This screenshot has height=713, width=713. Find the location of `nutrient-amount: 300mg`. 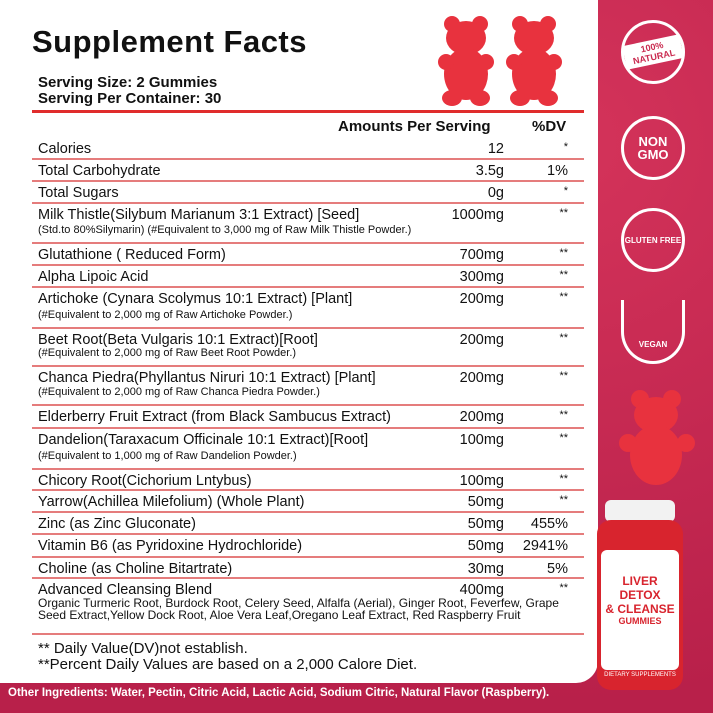

nutrient-amount: 300mg is located at coordinates (481, 277).